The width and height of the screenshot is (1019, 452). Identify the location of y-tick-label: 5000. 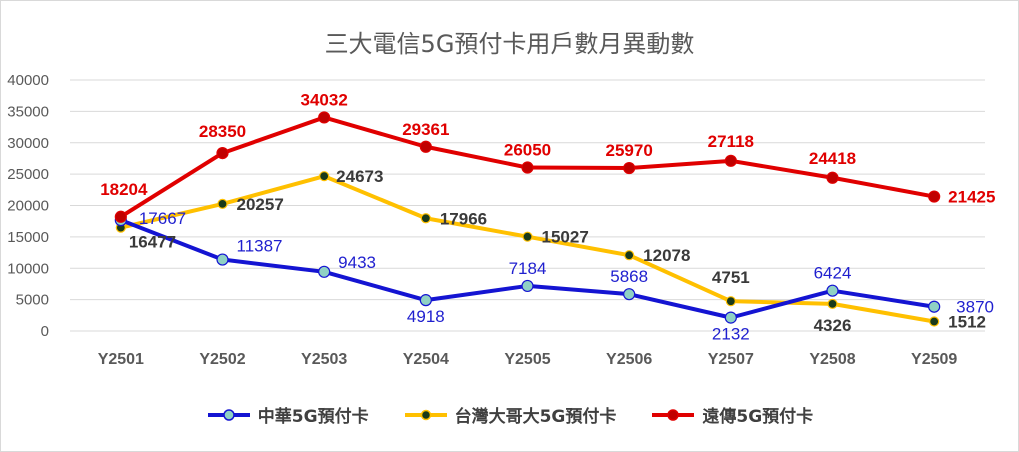
(32, 300).